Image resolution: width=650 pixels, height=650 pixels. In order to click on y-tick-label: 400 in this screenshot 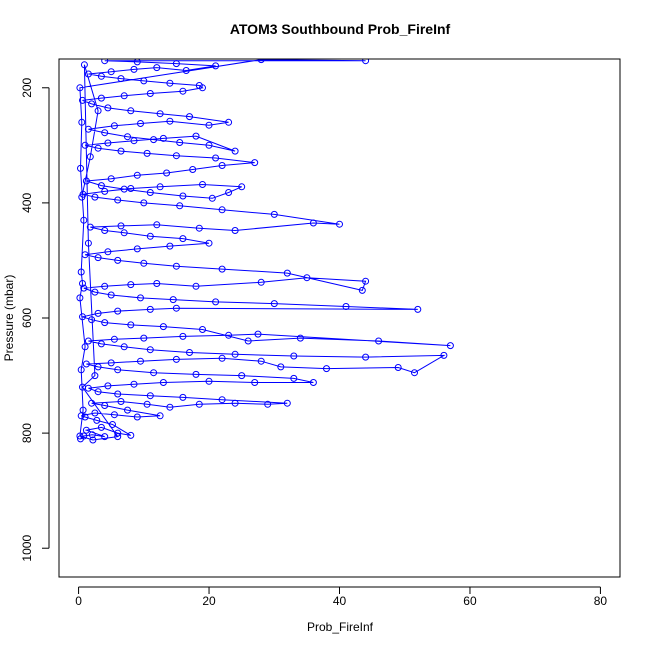, I will do `click(27, 203)`.